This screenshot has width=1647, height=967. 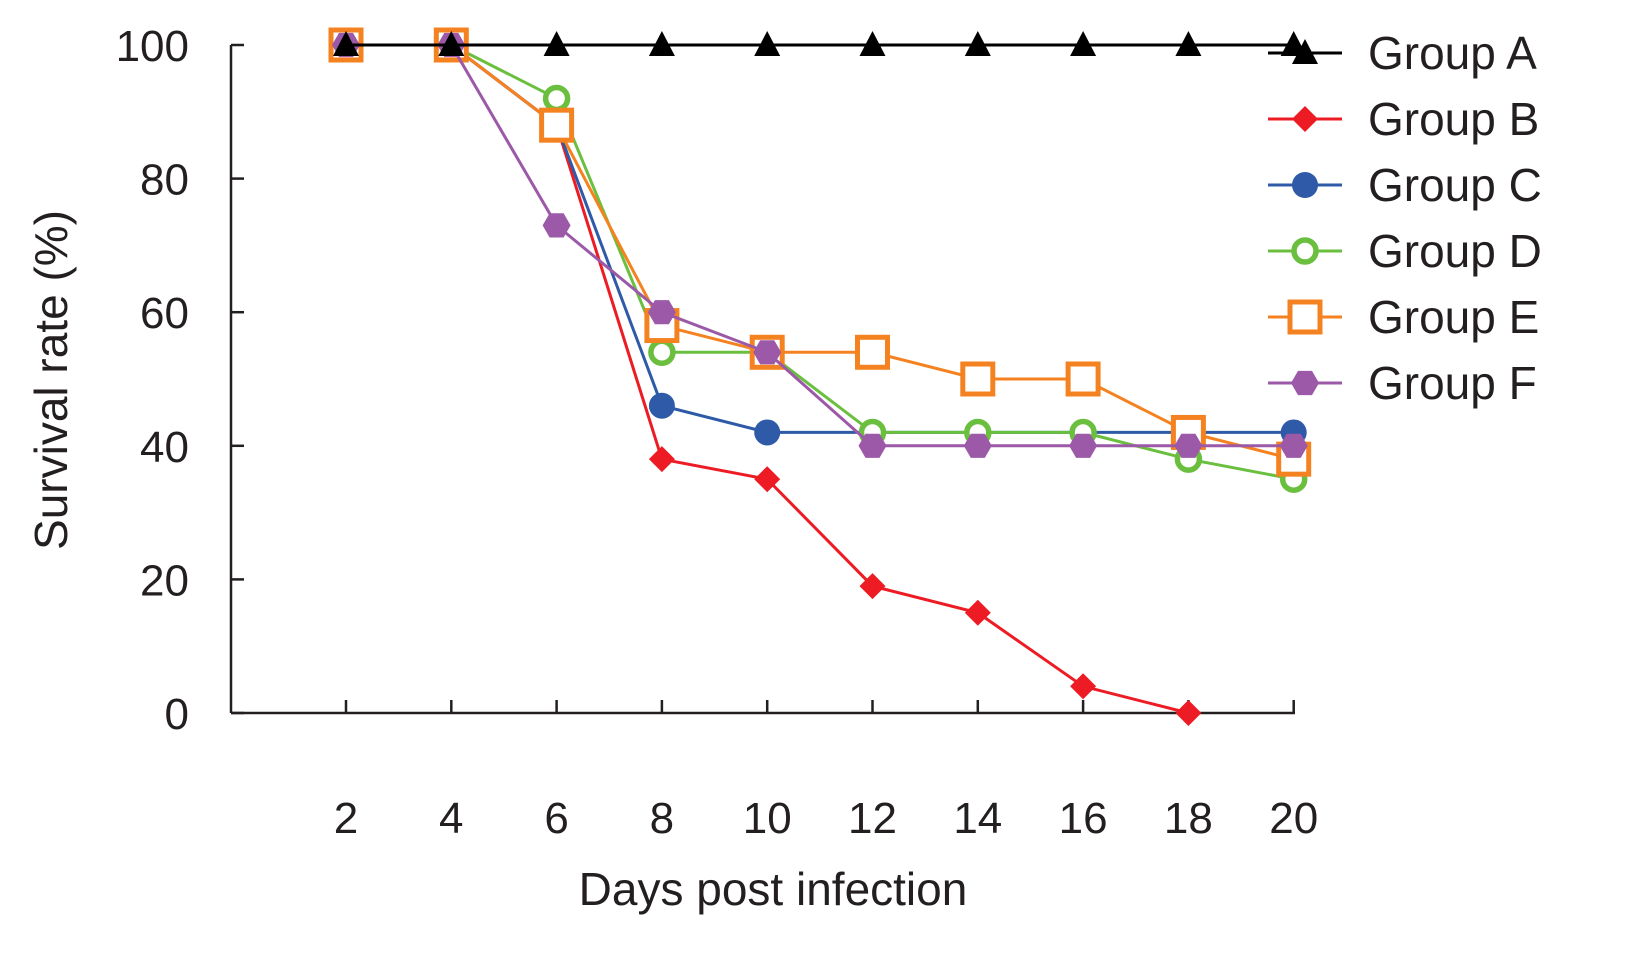 I want to click on x-tick-label: 16, so click(x=1083, y=818).